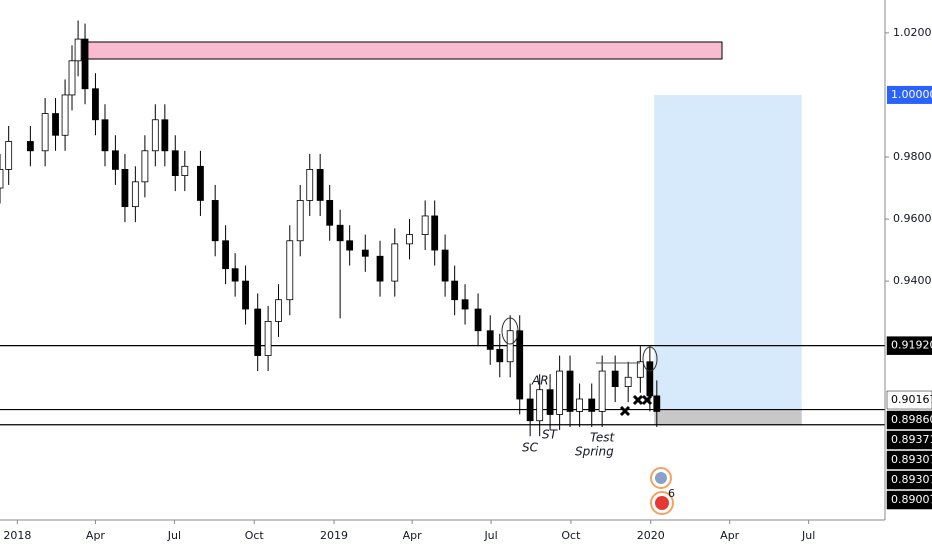 This screenshot has width=932, height=550. I want to click on price-label: 0.89371, so click(911, 439).